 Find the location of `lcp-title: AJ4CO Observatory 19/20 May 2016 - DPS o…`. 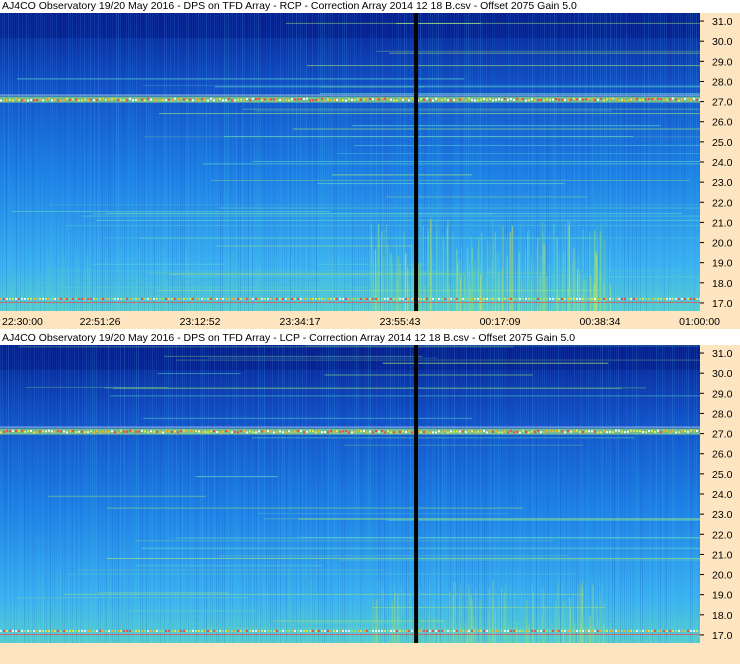

lcp-title: AJ4CO Observatory 19/20 May 2016 - DPS o… is located at coordinates (370, 338).